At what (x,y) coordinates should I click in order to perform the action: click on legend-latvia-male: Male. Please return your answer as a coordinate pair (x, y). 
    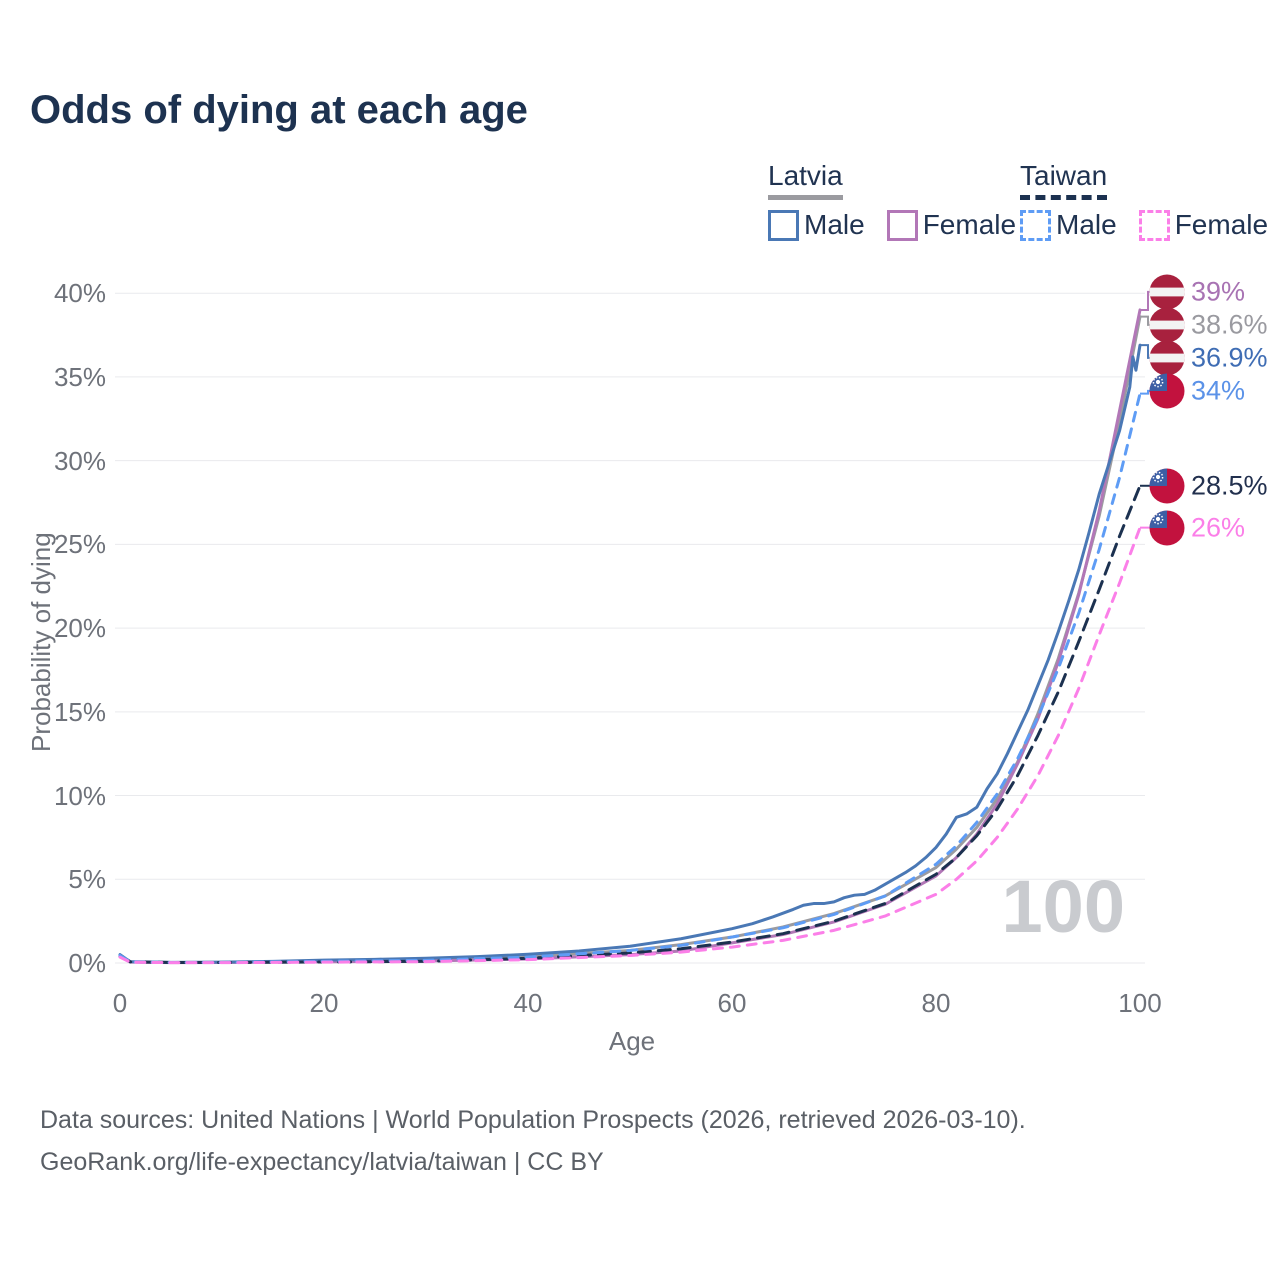
    Looking at the image, I should click on (816, 225).